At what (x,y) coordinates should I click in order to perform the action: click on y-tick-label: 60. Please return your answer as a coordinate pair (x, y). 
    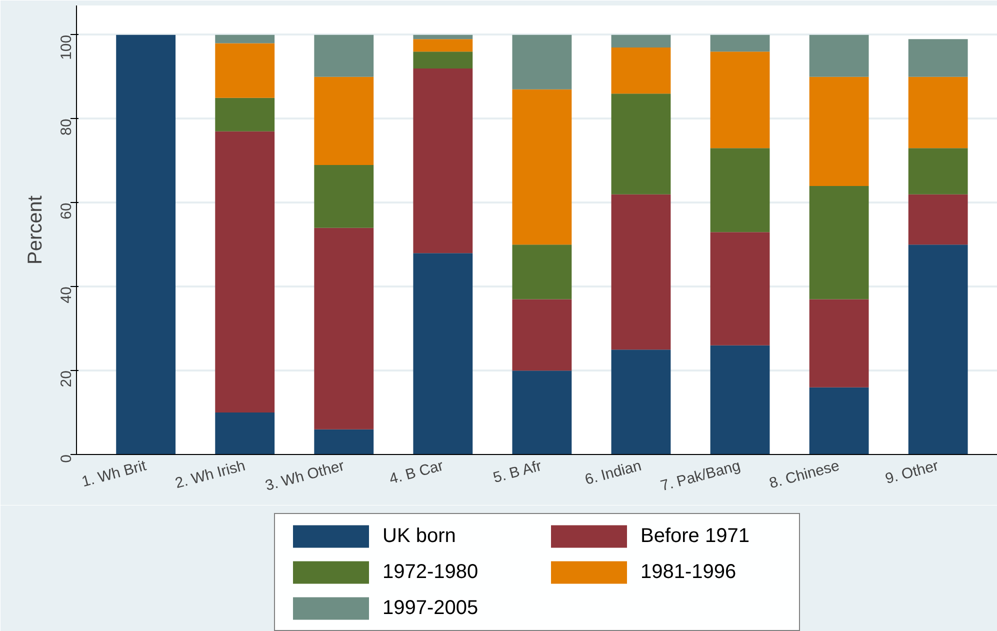
    Looking at the image, I should click on (66, 211).